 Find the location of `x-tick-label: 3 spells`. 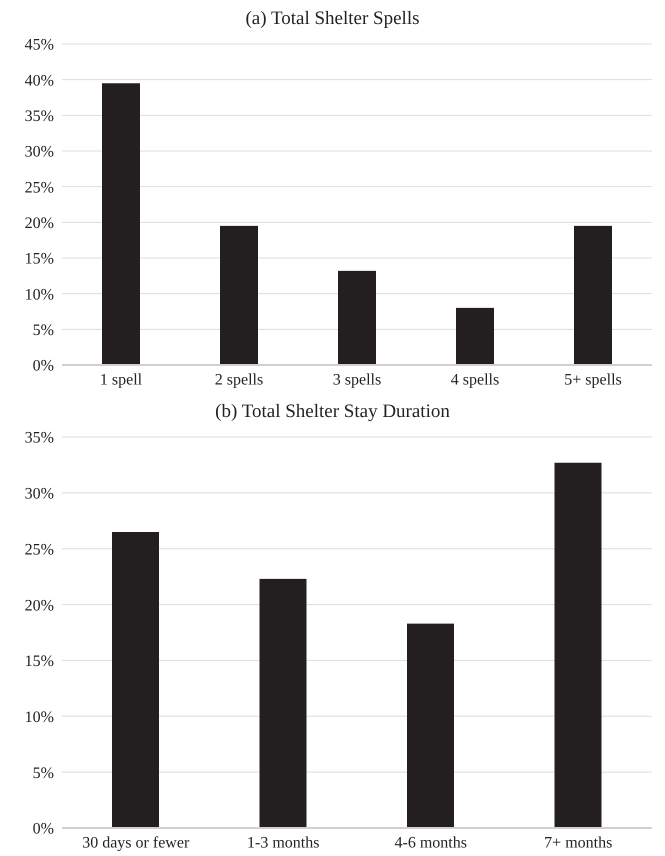

x-tick-label: 3 spells is located at coordinates (357, 379).